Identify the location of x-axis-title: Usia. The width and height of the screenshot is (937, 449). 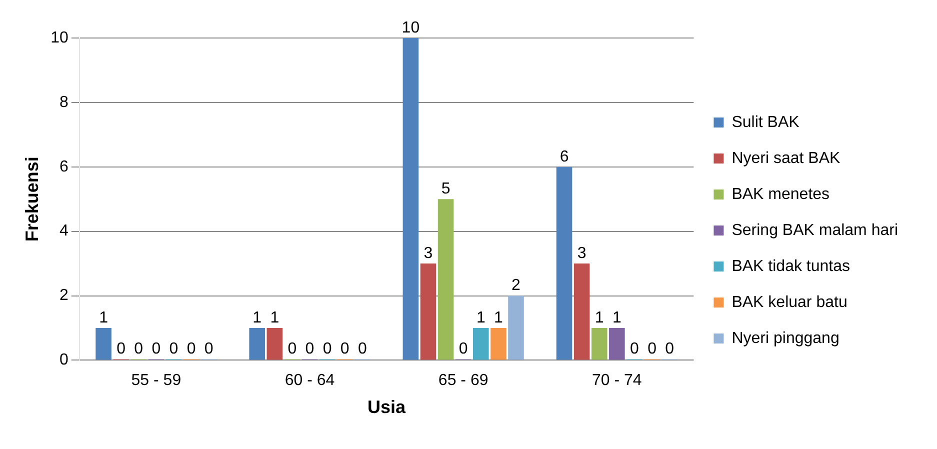
(387, 407).